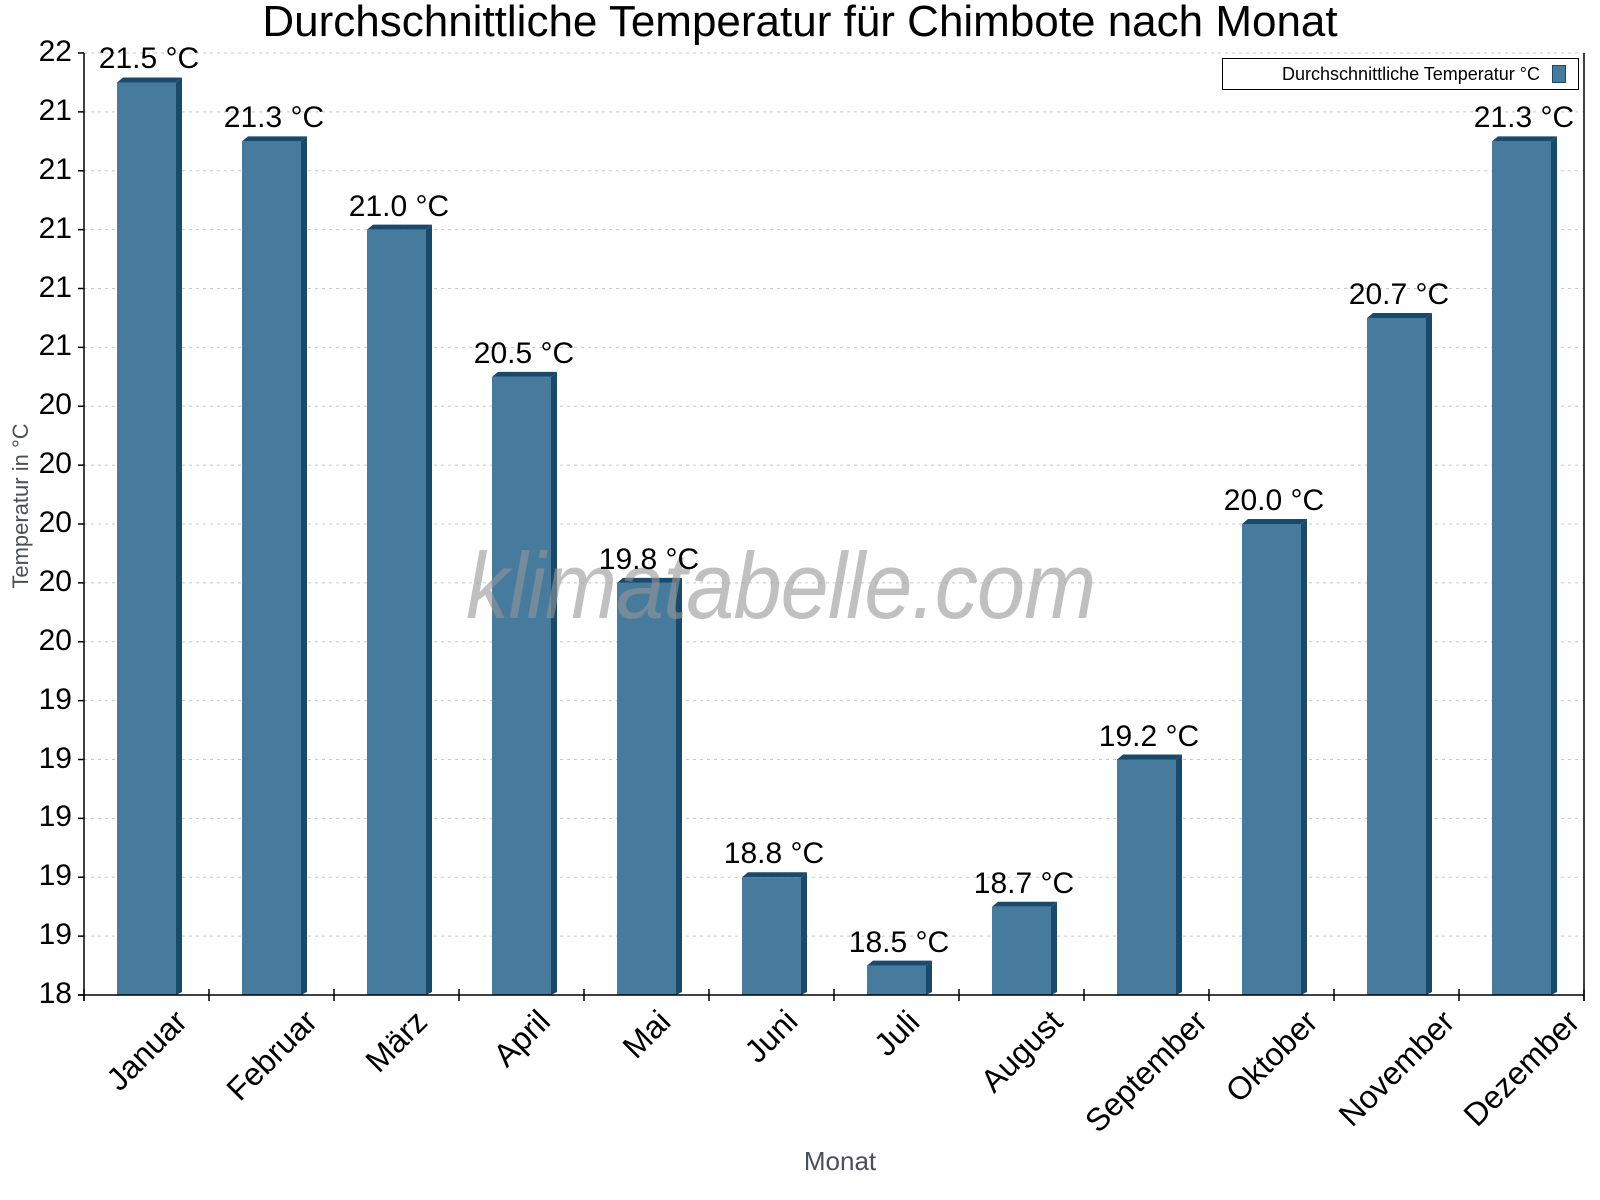  Describe the element at coordinates (149, 59) in the screenshot. I see `bar-value-label: 21.5 °C` at that location.